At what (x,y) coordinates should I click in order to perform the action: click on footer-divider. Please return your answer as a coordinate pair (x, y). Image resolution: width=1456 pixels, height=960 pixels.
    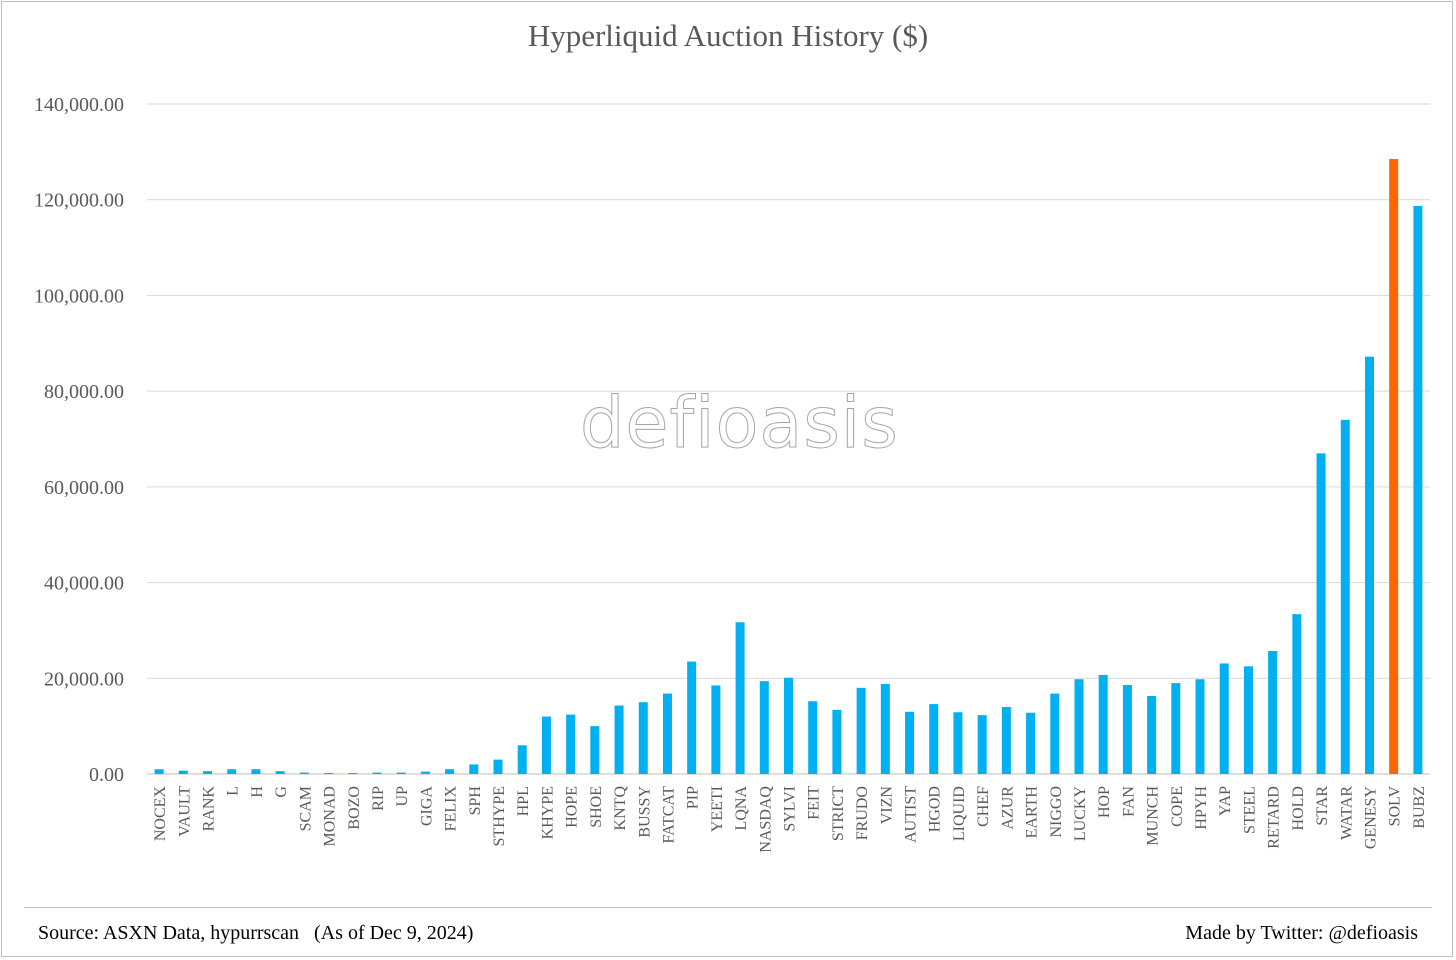
    Looking at the image, I should click on (728, 907).